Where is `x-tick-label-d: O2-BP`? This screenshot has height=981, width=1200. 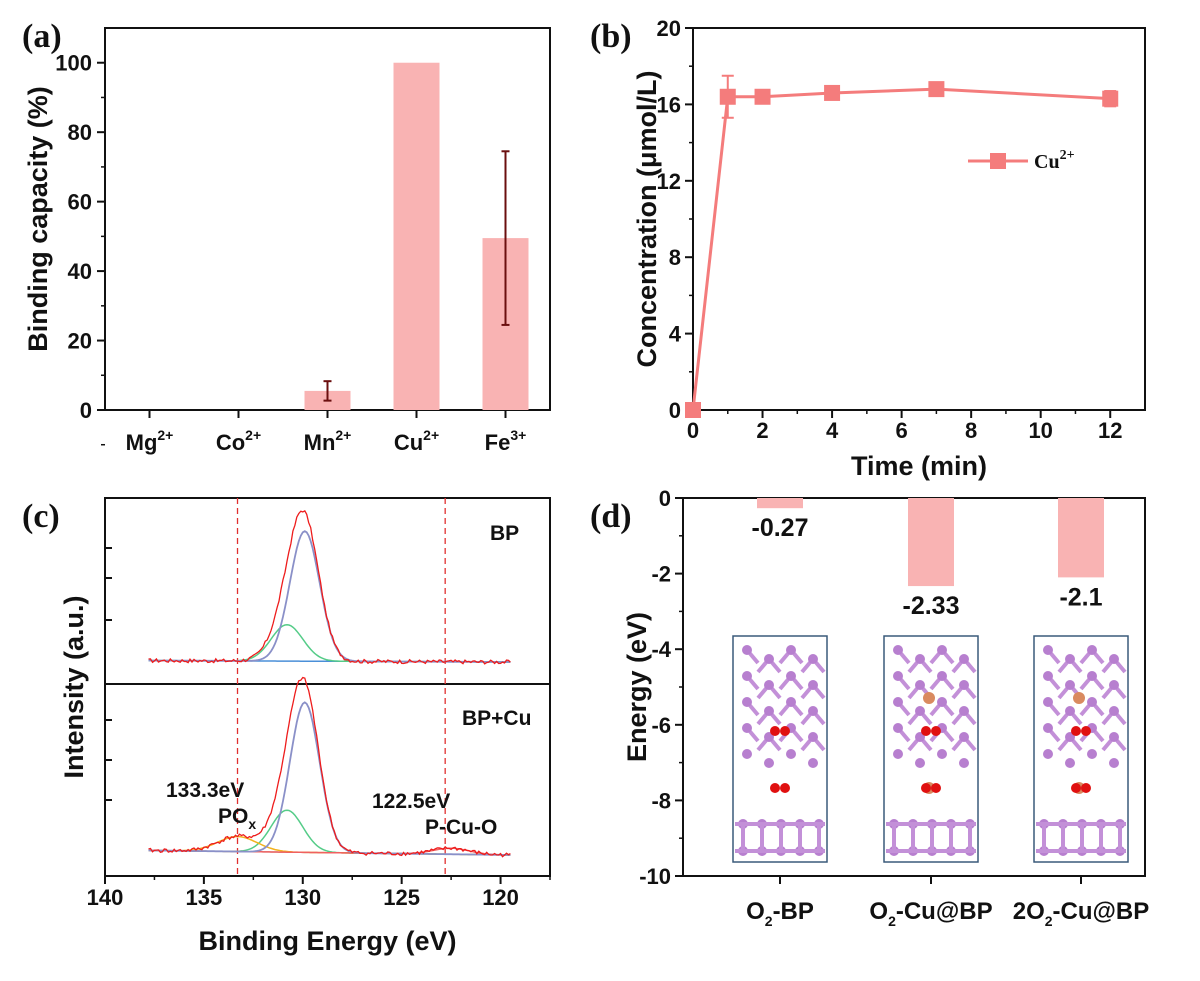
x-tick-label-d: O2-BP is located at coordinates (780, 913).